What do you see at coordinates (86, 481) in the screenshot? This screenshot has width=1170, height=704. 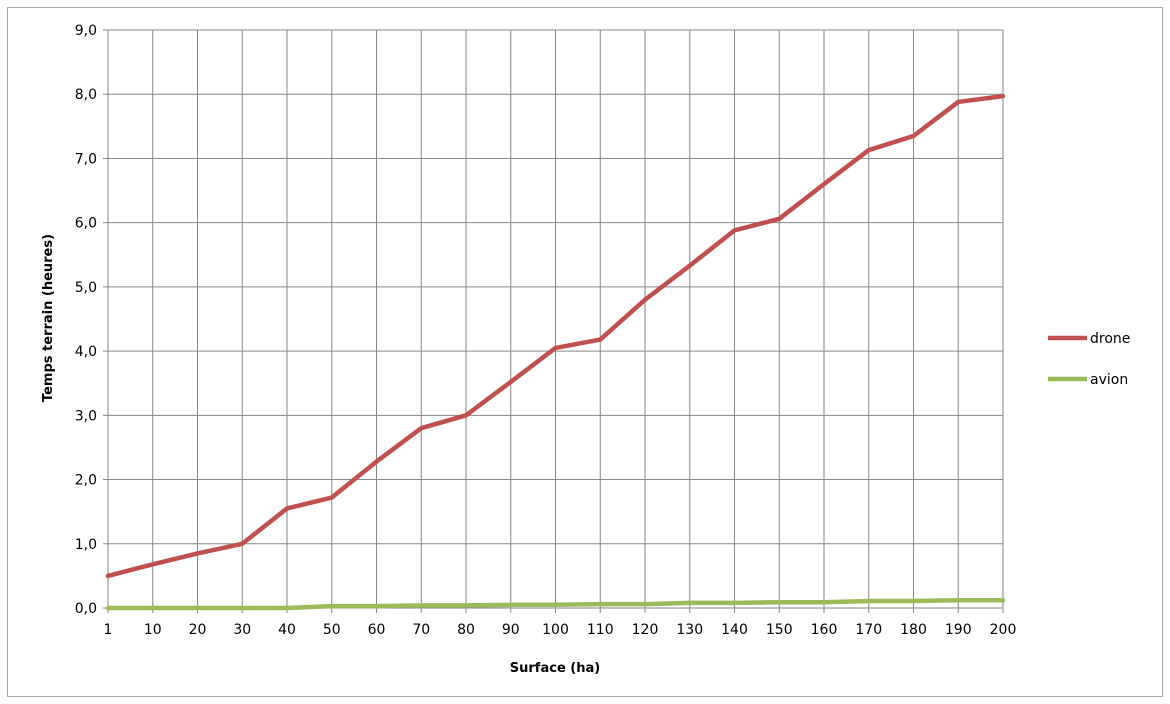 I see `y-tick-label: 2,0` at bounding box center [86, 481].